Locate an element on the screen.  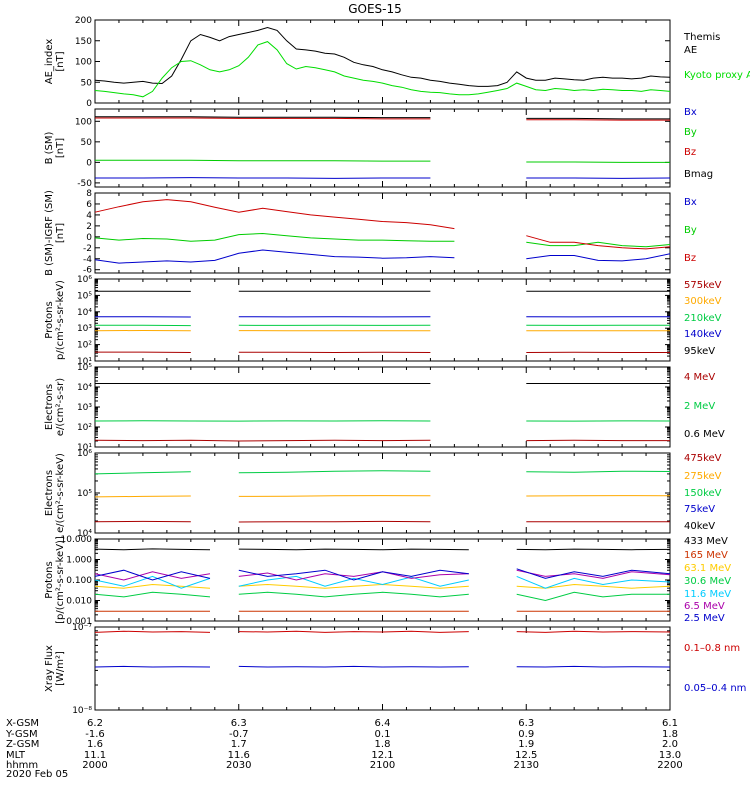
legend-entry: 140keV is located at coordinates (703, 334).